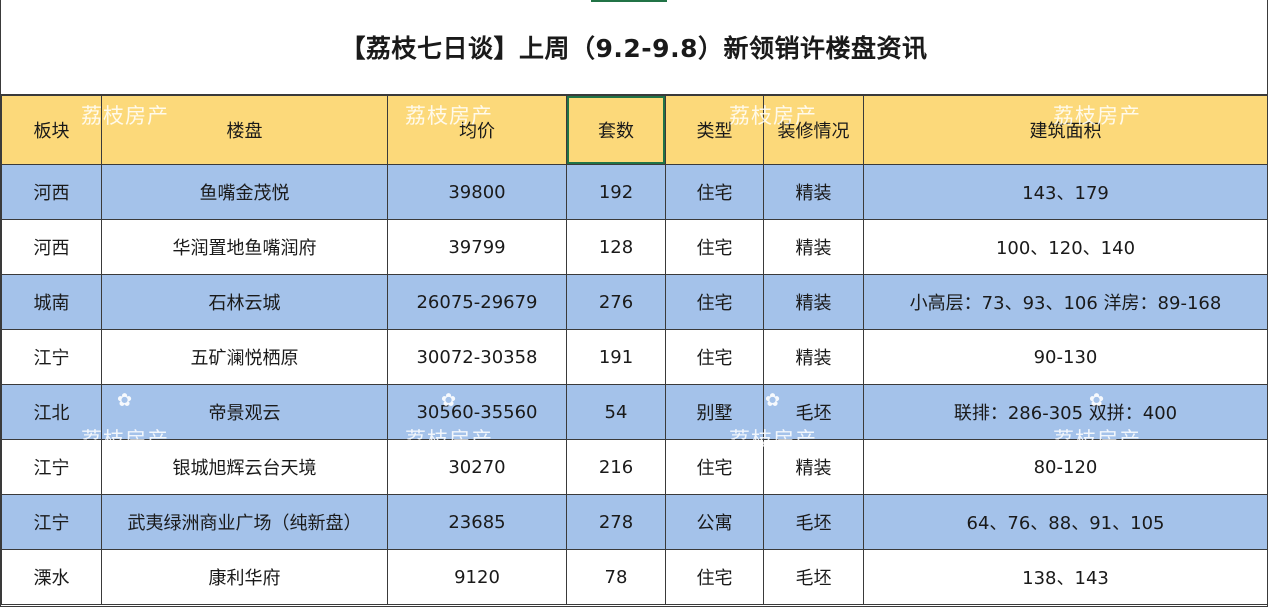 This screenshot has height=607, width=1268. Describe the element at coordinates (477, 522) in the screenshot. I see `cell-avg-price: 23685` at that location.